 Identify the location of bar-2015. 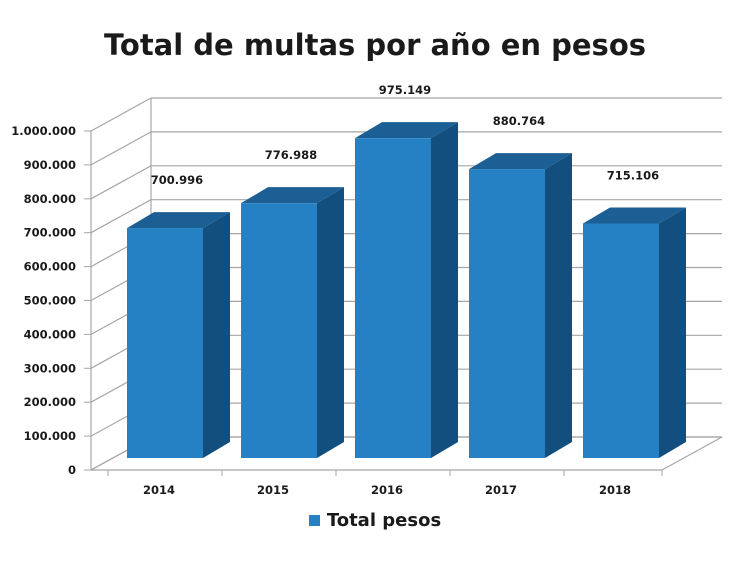
(292, 322).